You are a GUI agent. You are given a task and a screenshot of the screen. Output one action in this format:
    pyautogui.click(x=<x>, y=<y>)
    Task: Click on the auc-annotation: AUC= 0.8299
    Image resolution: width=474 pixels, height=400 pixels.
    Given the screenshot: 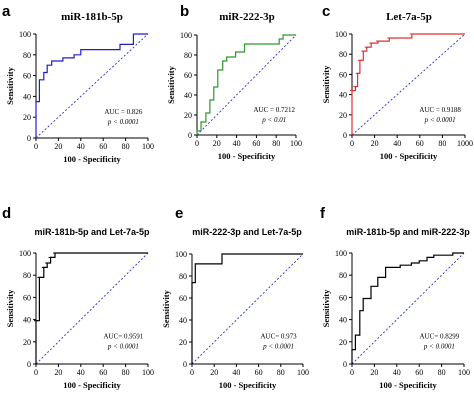 What is the action you would take?
    pyautogui.click(x=439, y=336)
    